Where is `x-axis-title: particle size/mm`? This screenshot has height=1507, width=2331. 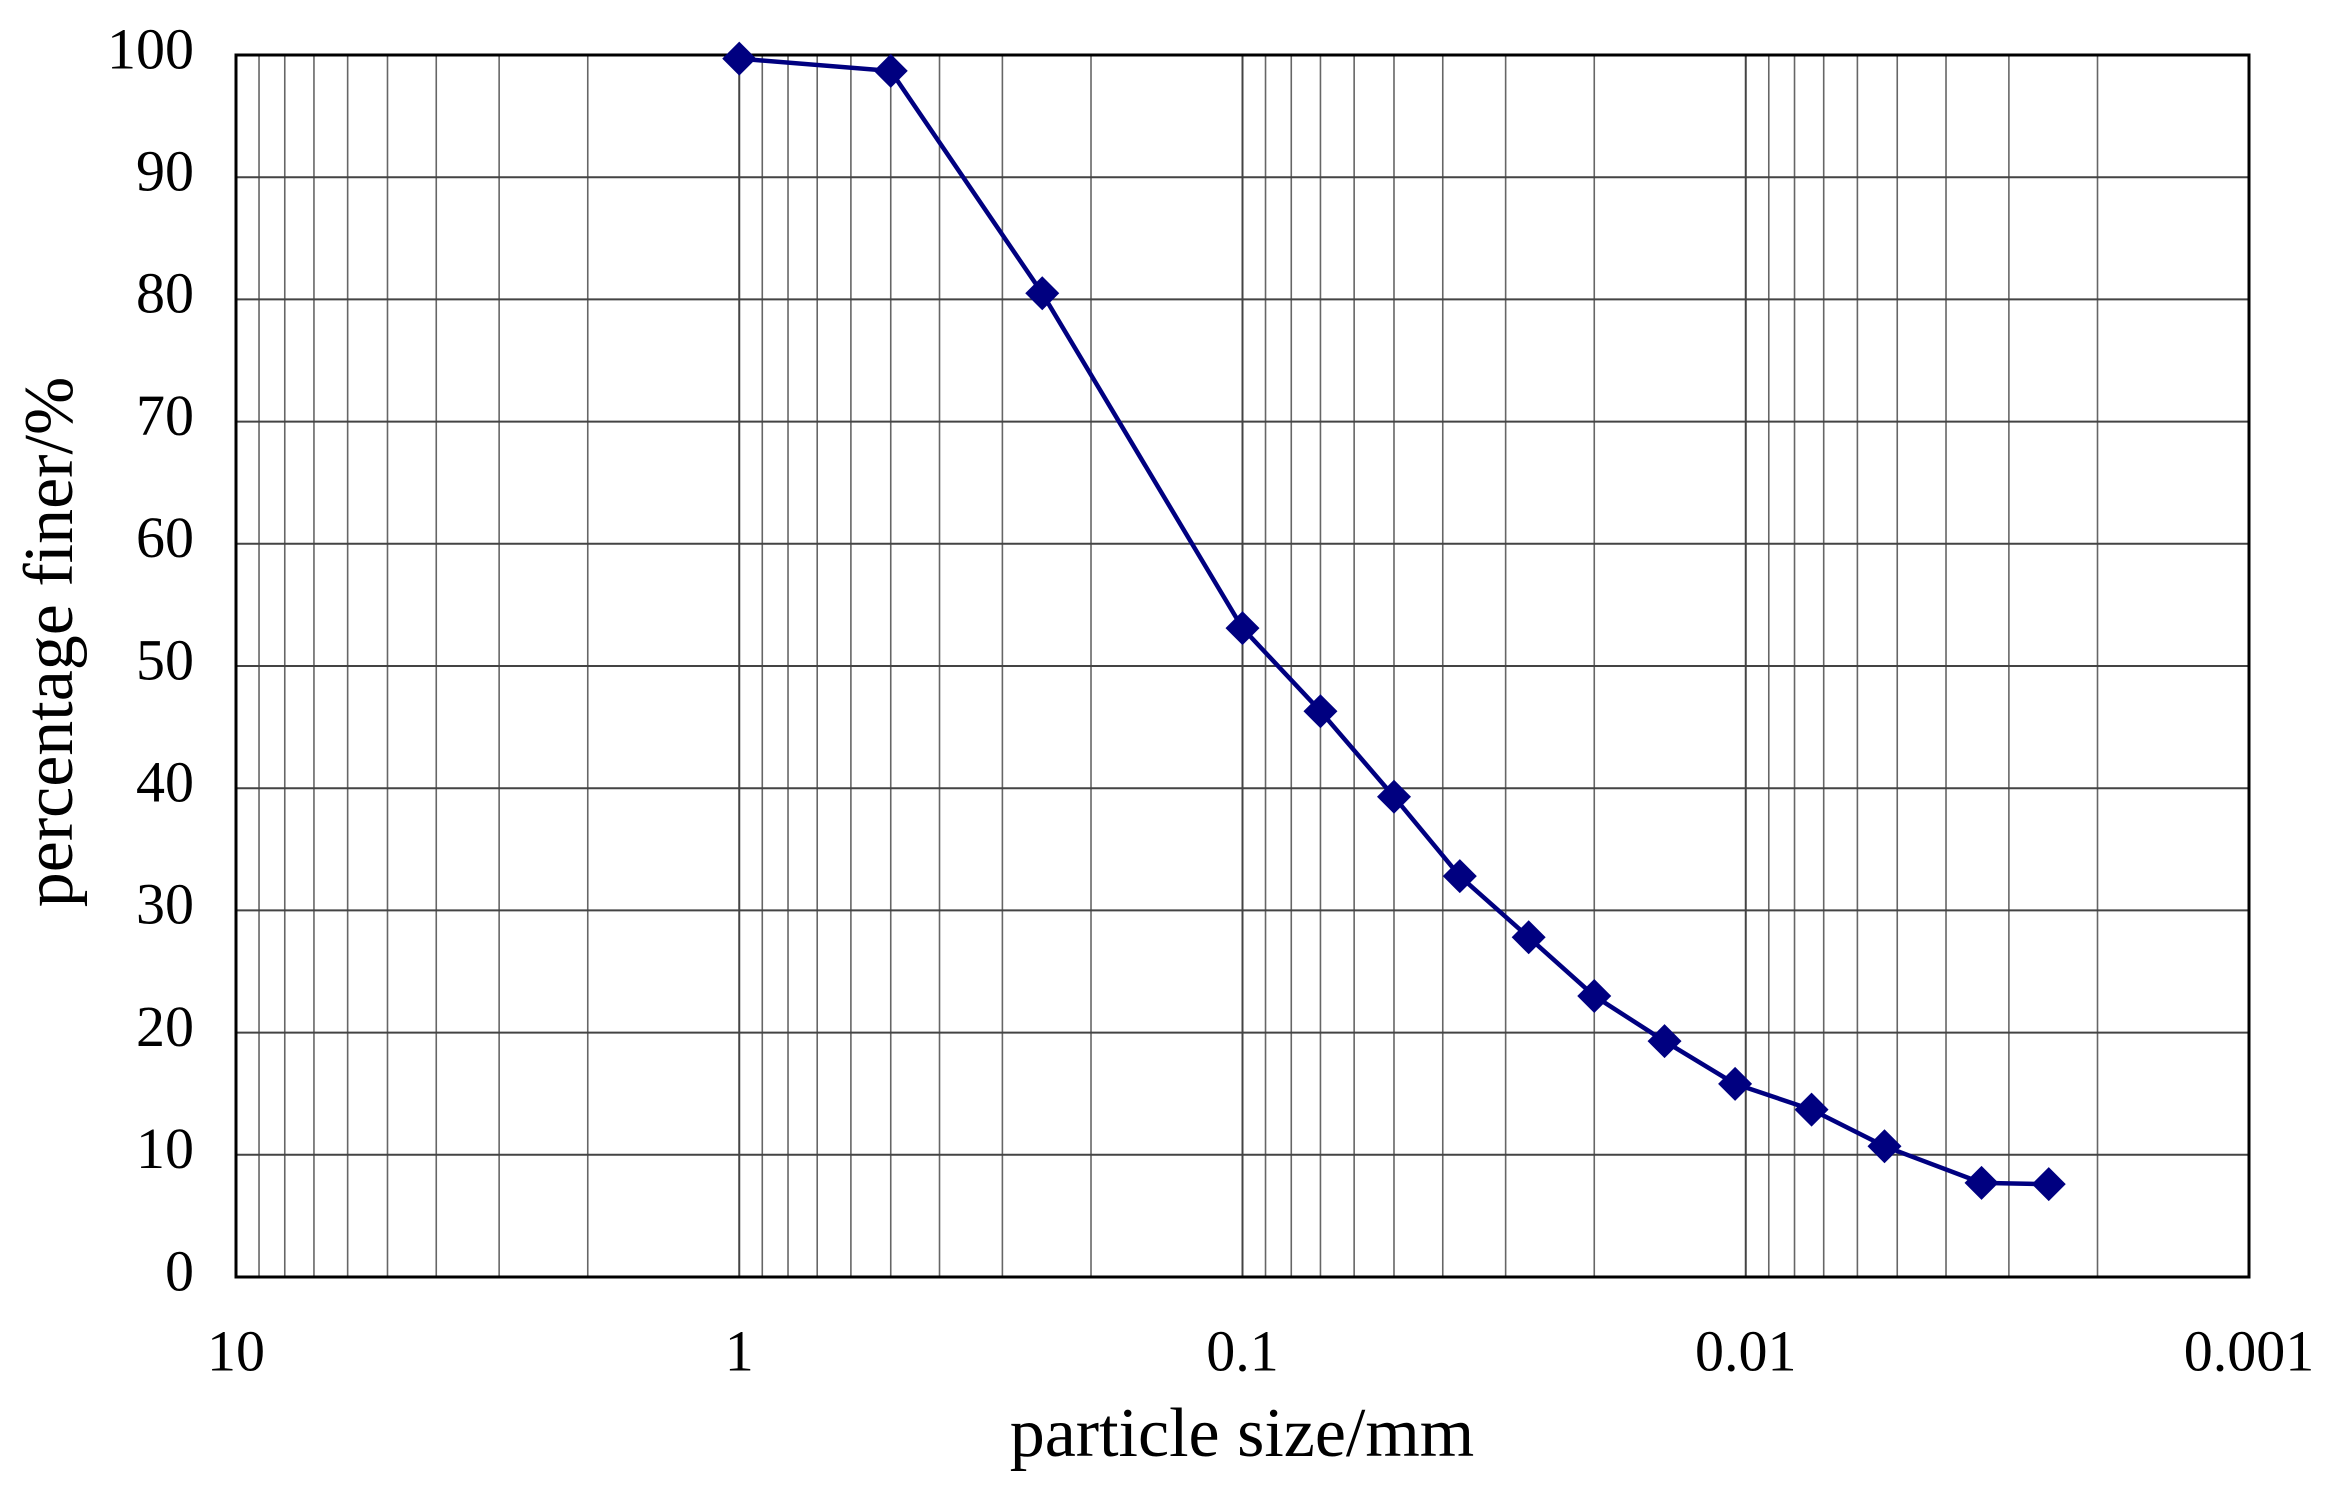 x-axis-title: particle size/mm is located at coordinates (1242, 1433).